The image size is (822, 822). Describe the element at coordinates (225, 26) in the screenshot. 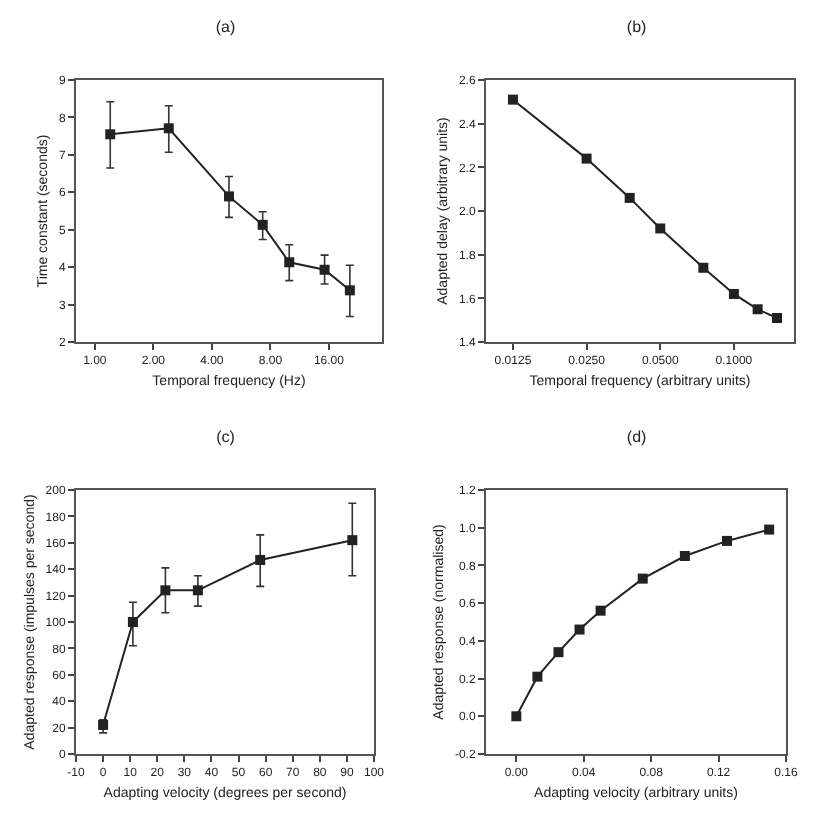

I see `chart-title: (a)` at that location.